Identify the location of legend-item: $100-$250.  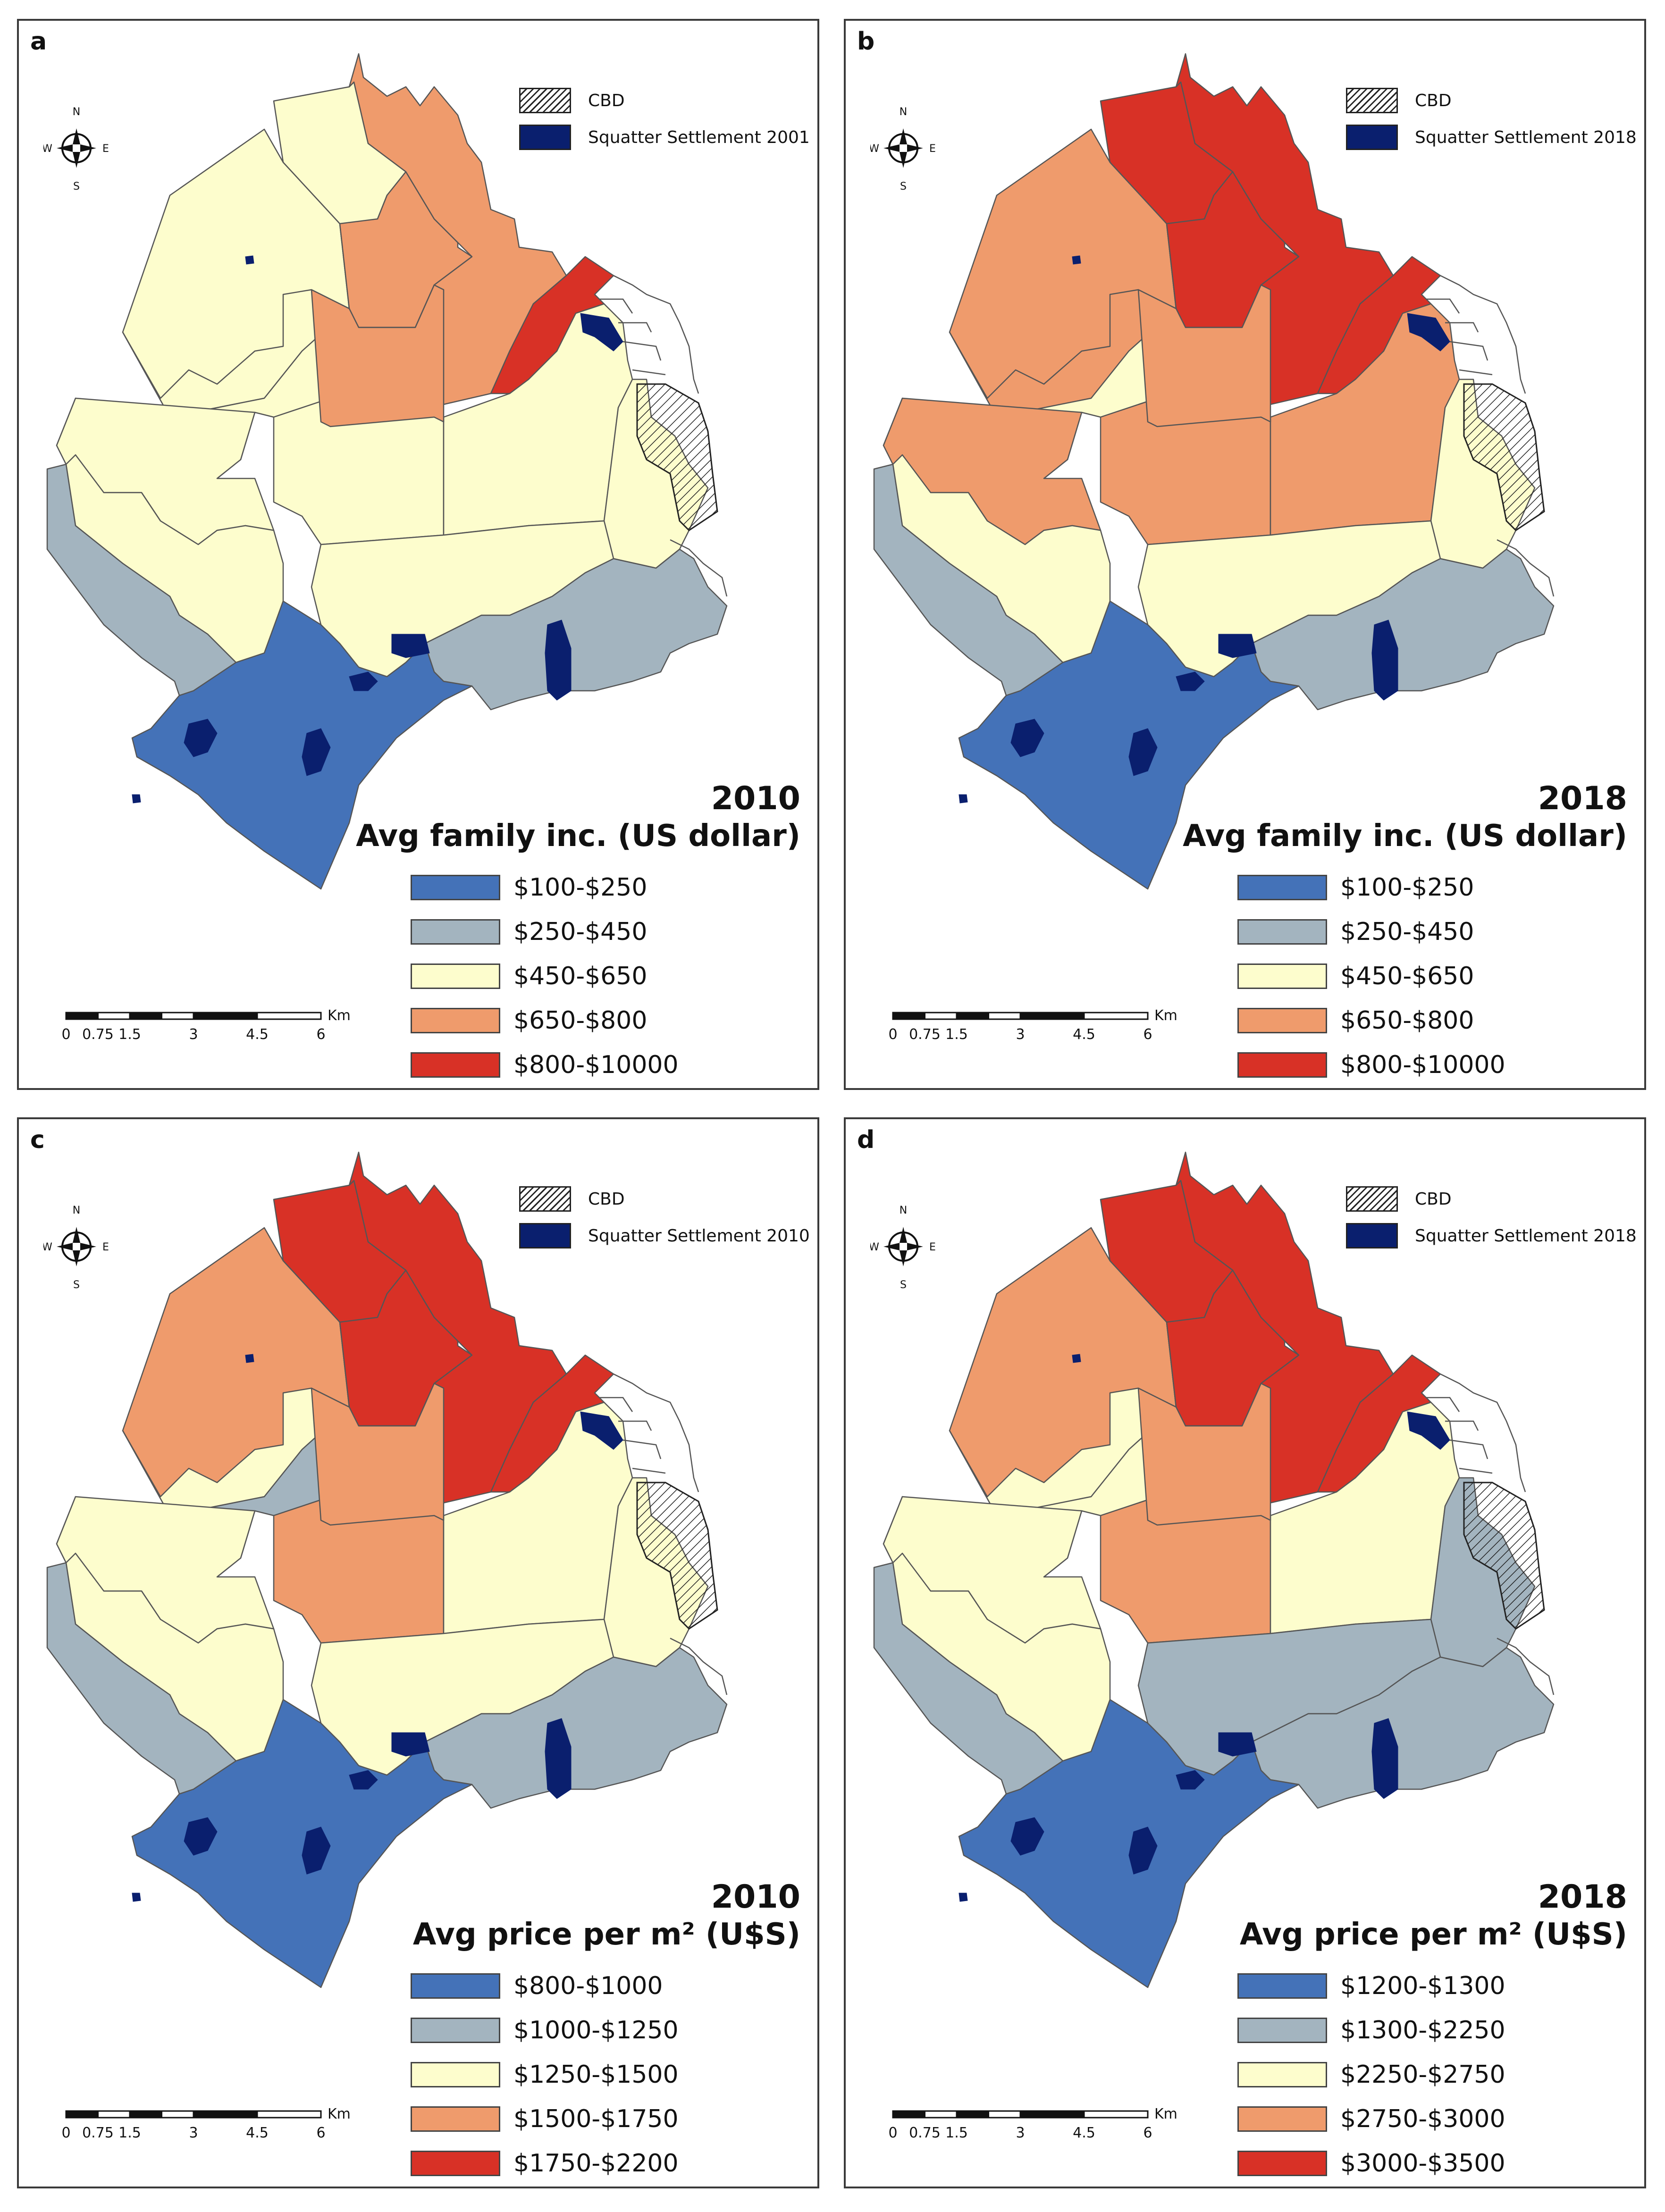
(1371, 888).